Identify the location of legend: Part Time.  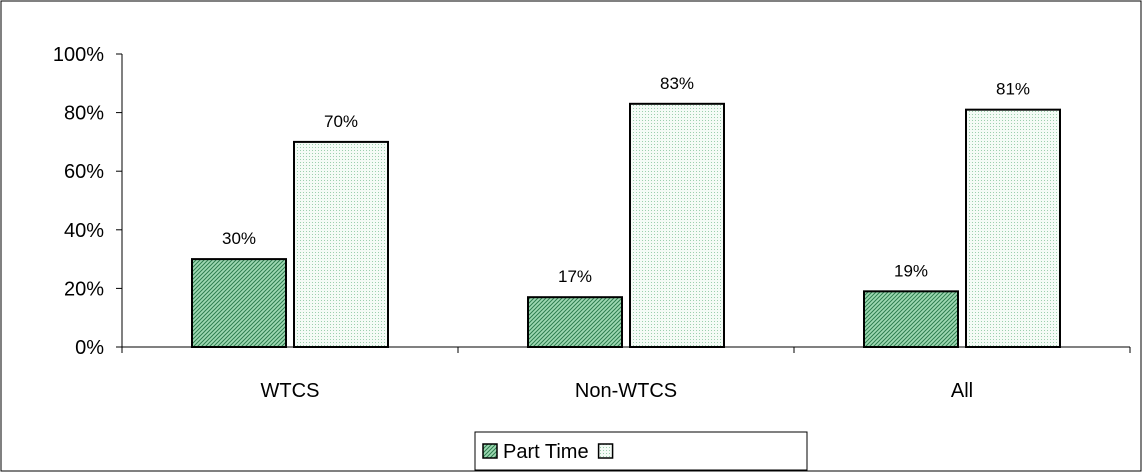
(641, 451).